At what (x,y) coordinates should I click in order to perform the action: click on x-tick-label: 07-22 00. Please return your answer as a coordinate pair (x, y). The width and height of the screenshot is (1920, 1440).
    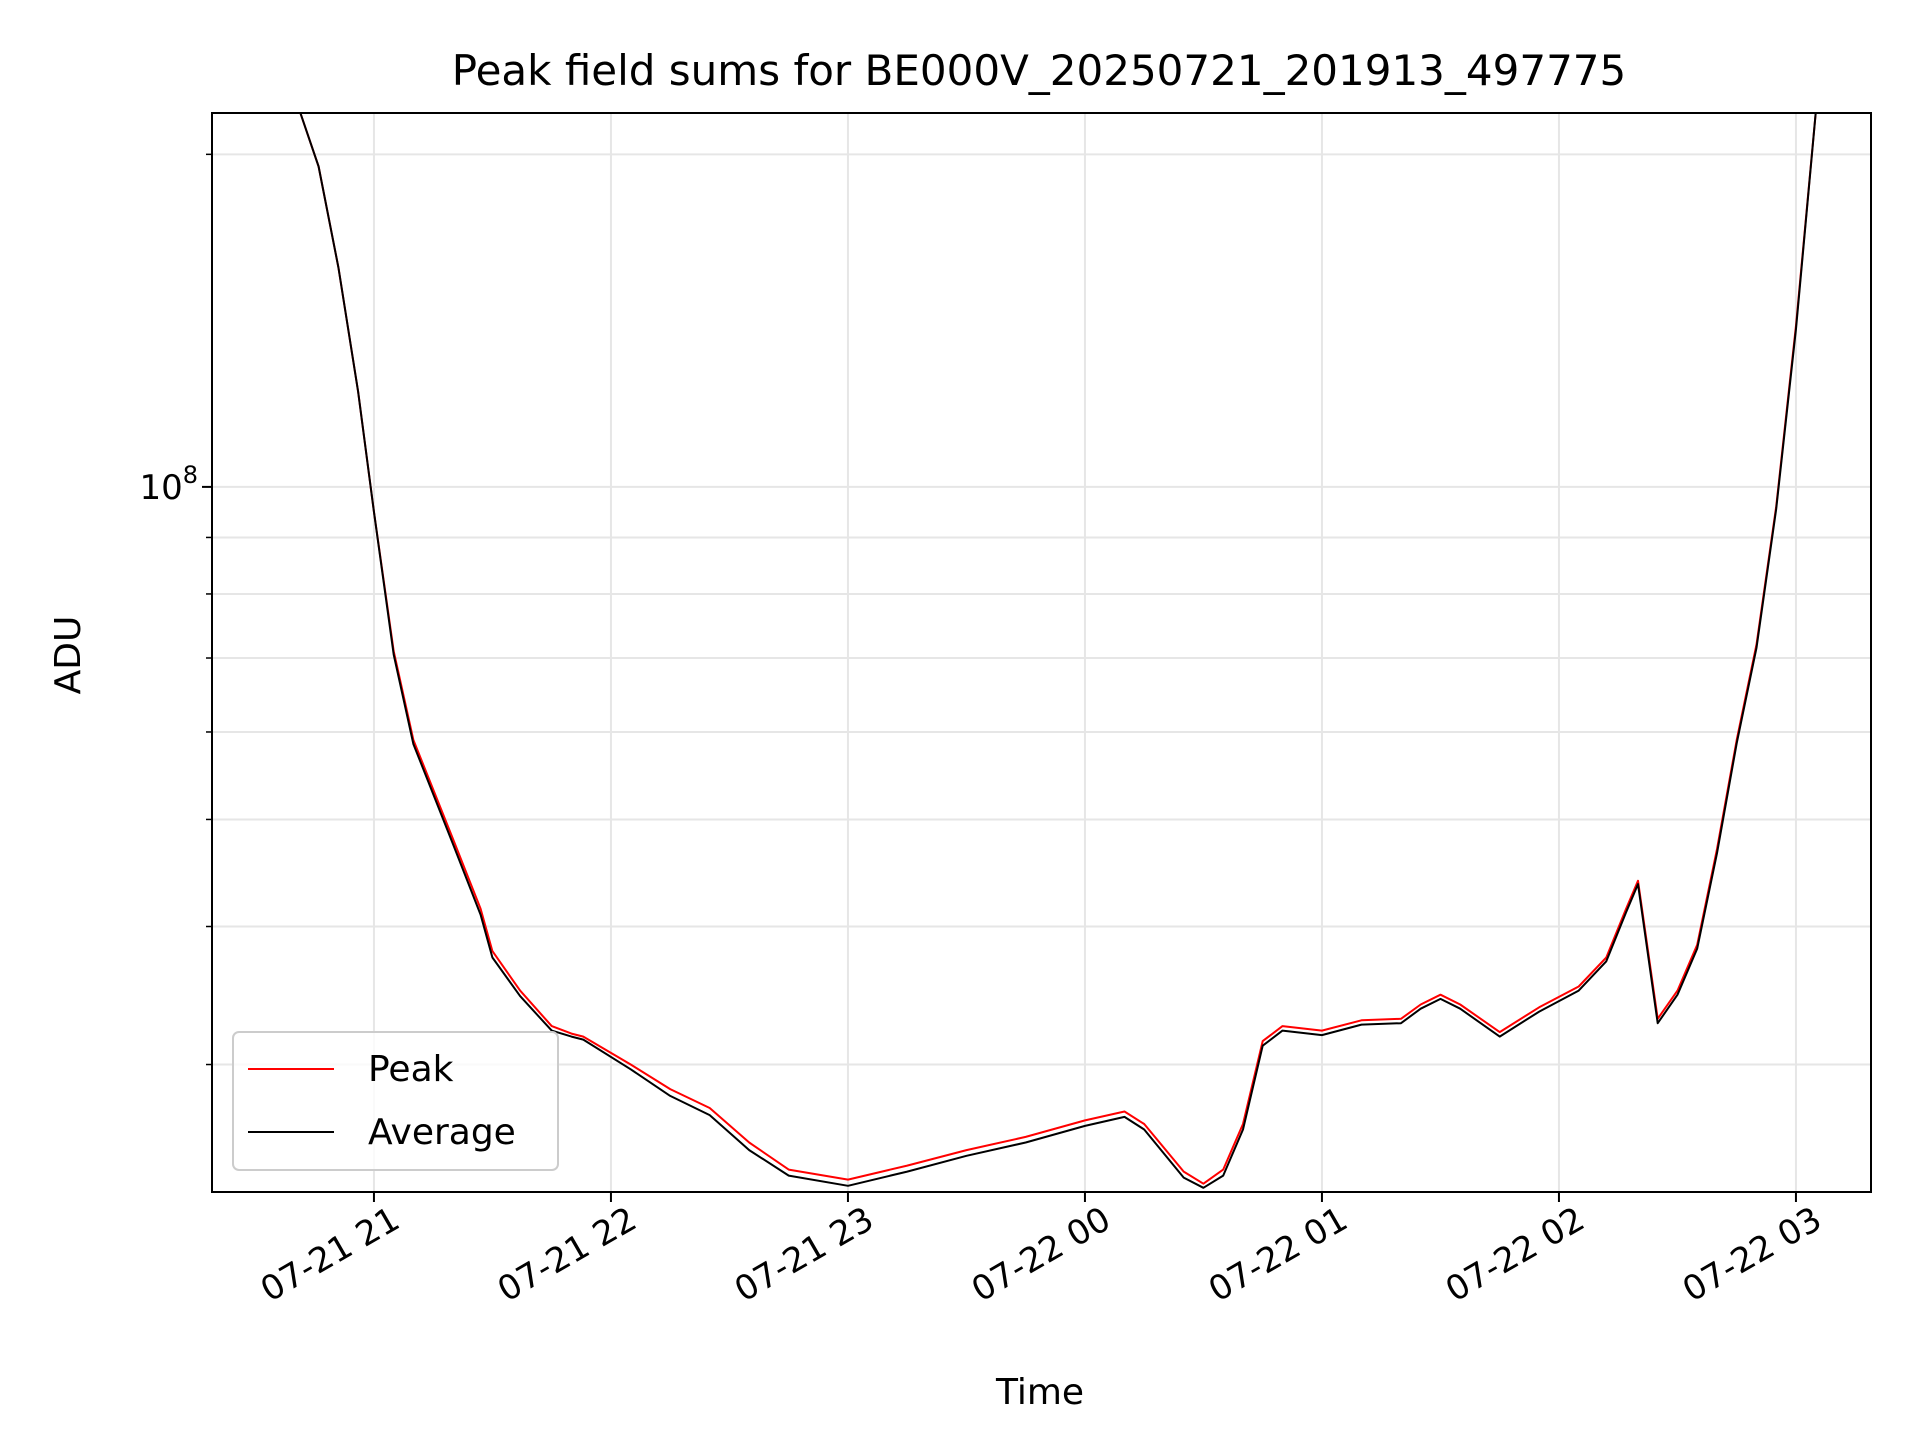
    Looking at the image, I should click on (1041, 1254).